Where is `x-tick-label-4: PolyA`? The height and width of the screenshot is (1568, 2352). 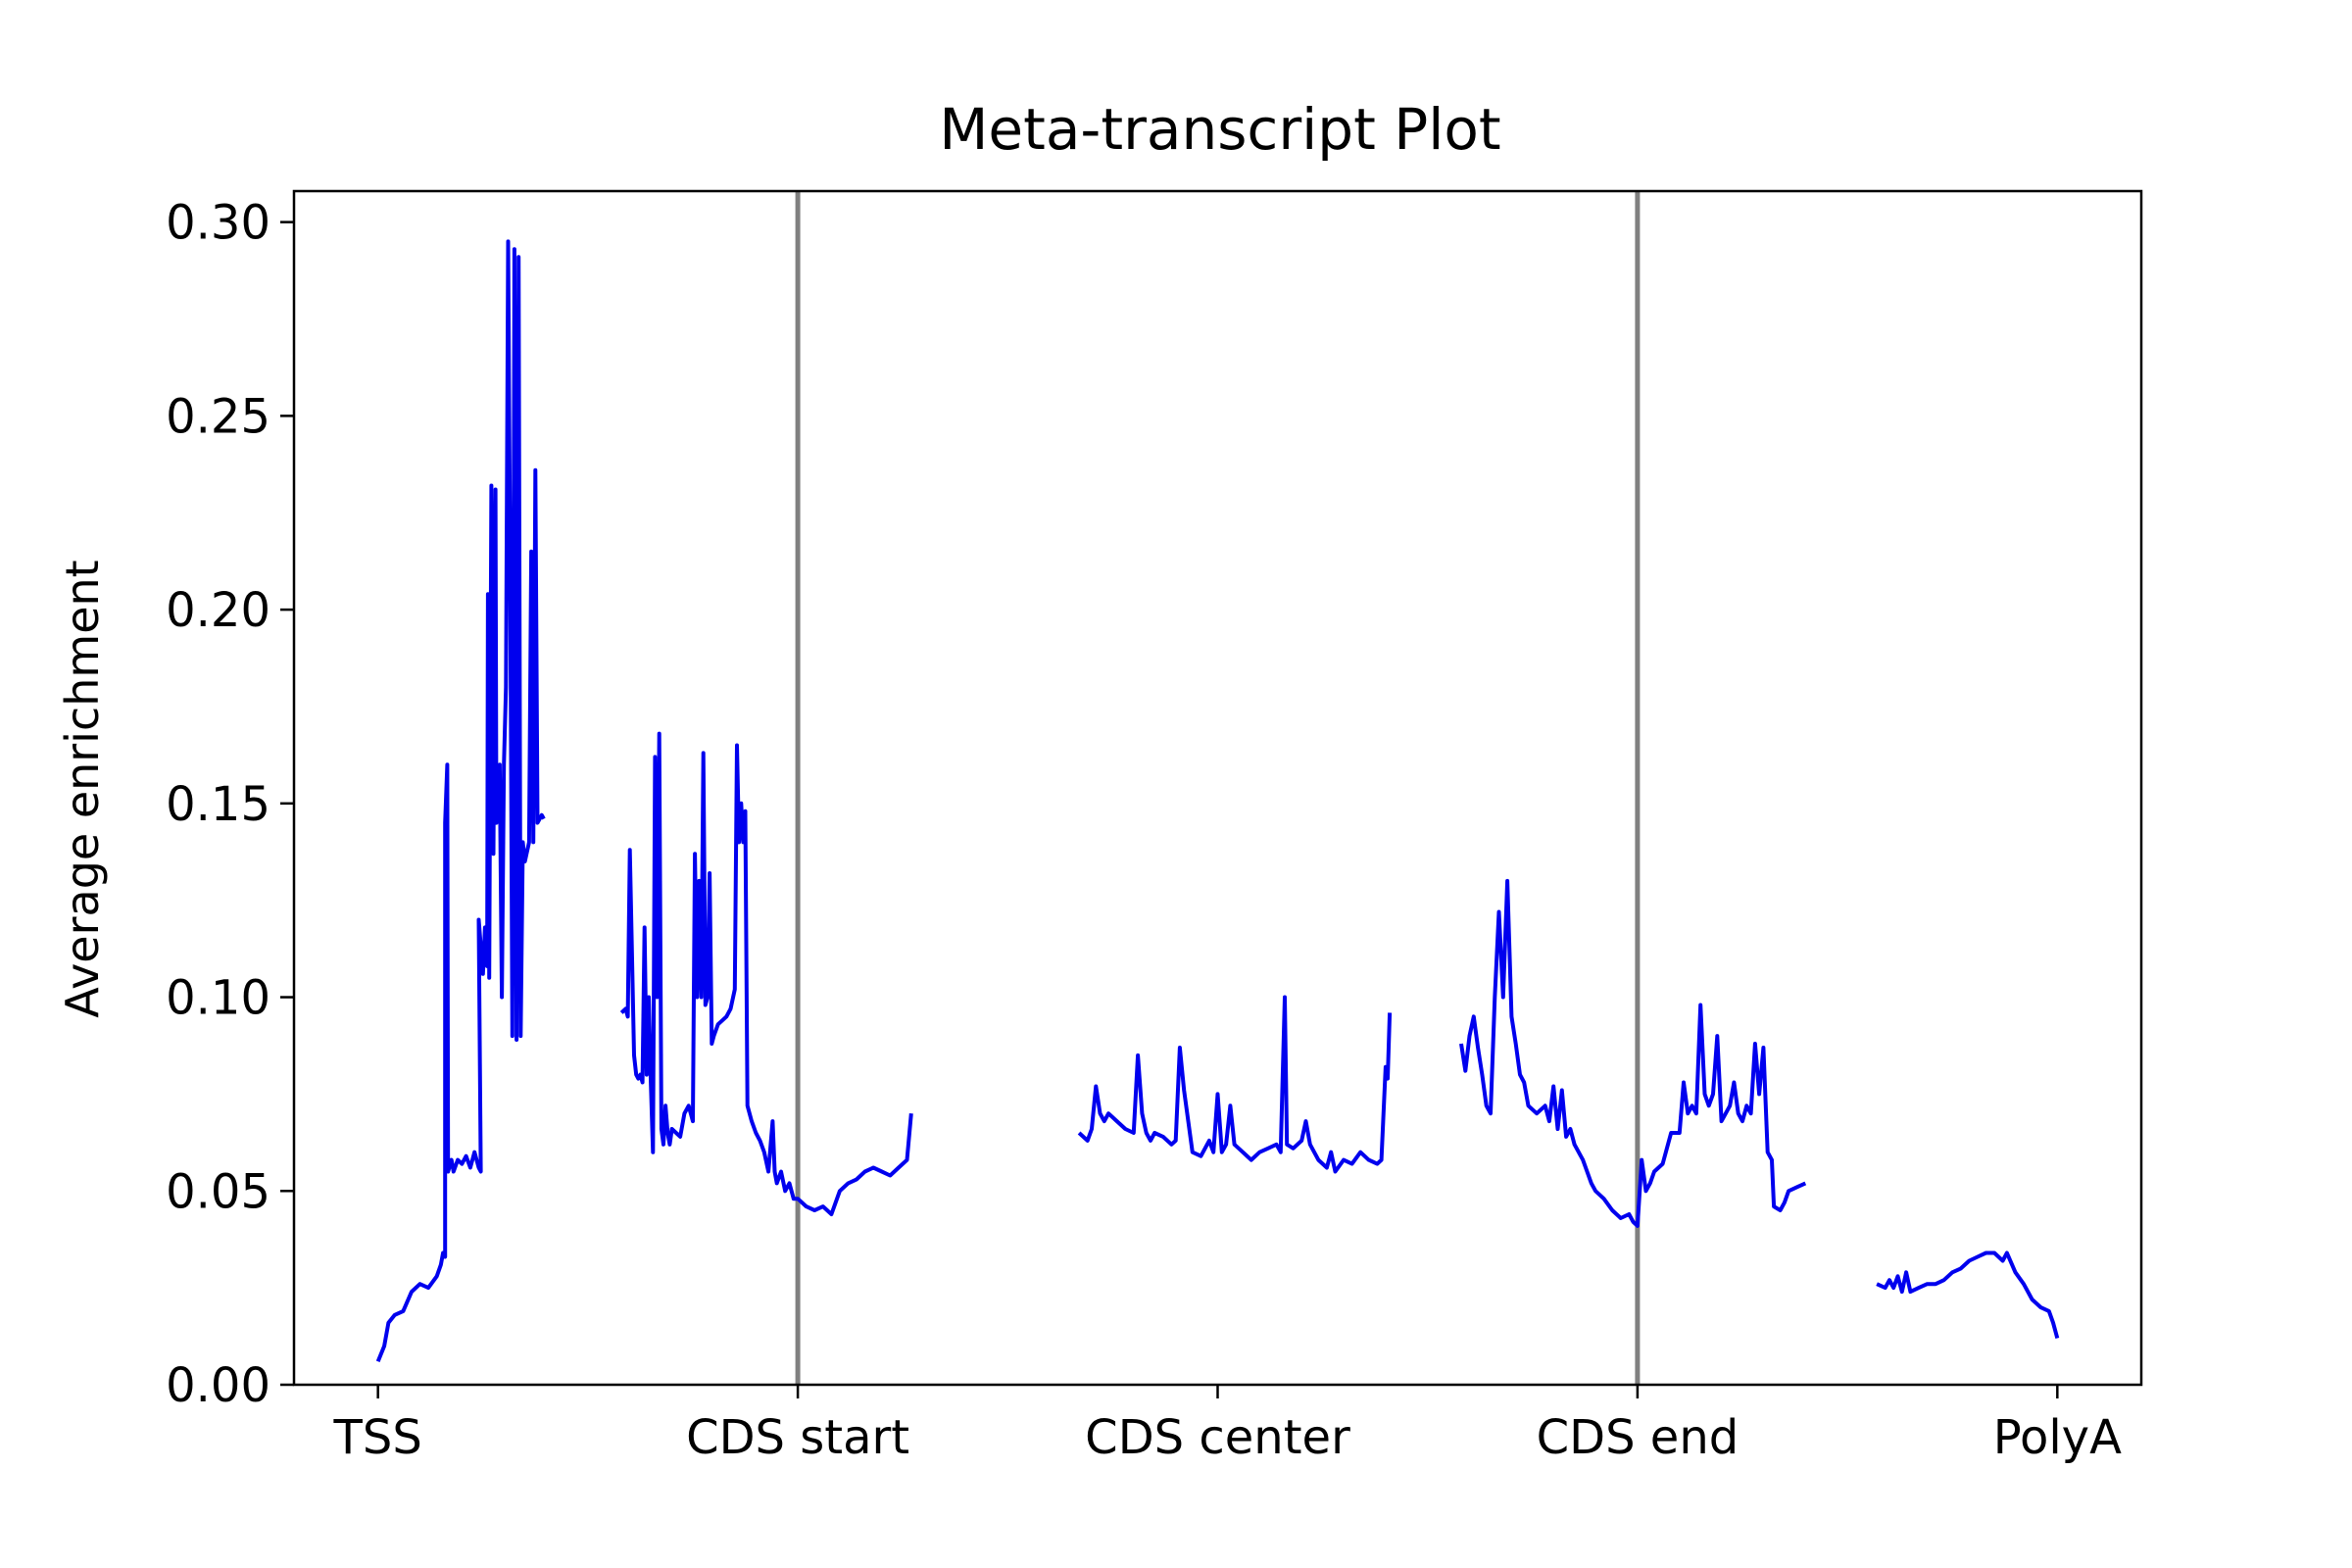 x-tick-label-4: PolyA is located at coordinates (2057, 1437).